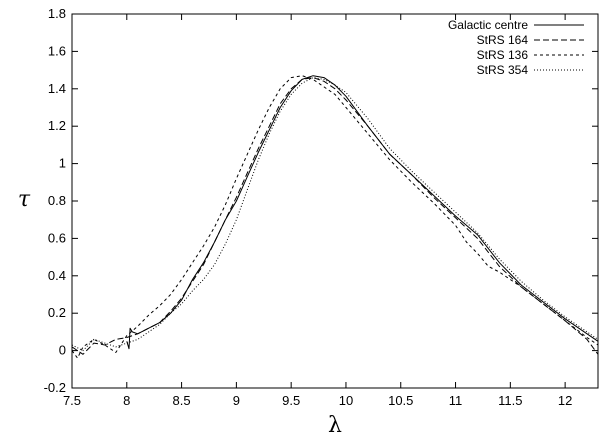  What do you see at coordinates (62, 350) in the screenshot?
I see `y-tick-label: 0` at bounding box center [62, 350].